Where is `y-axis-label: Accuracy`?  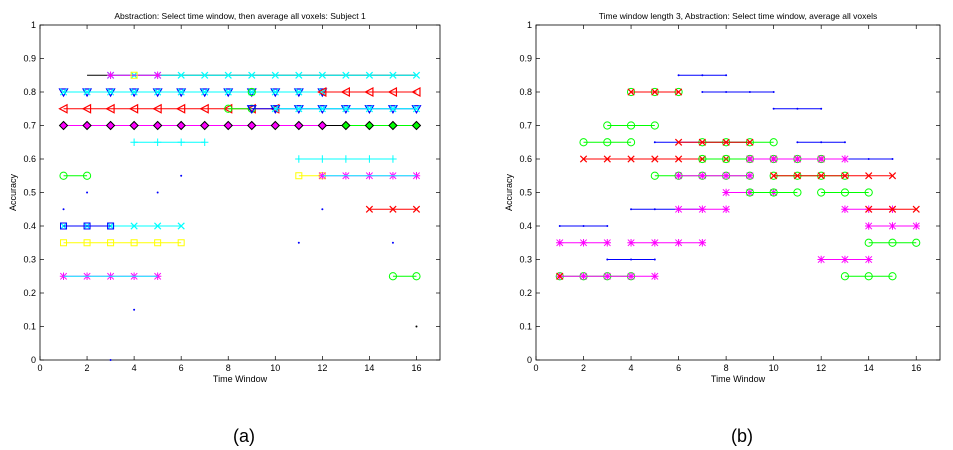 y-axis-label: Accuracy is located at coordinates (13, 192).